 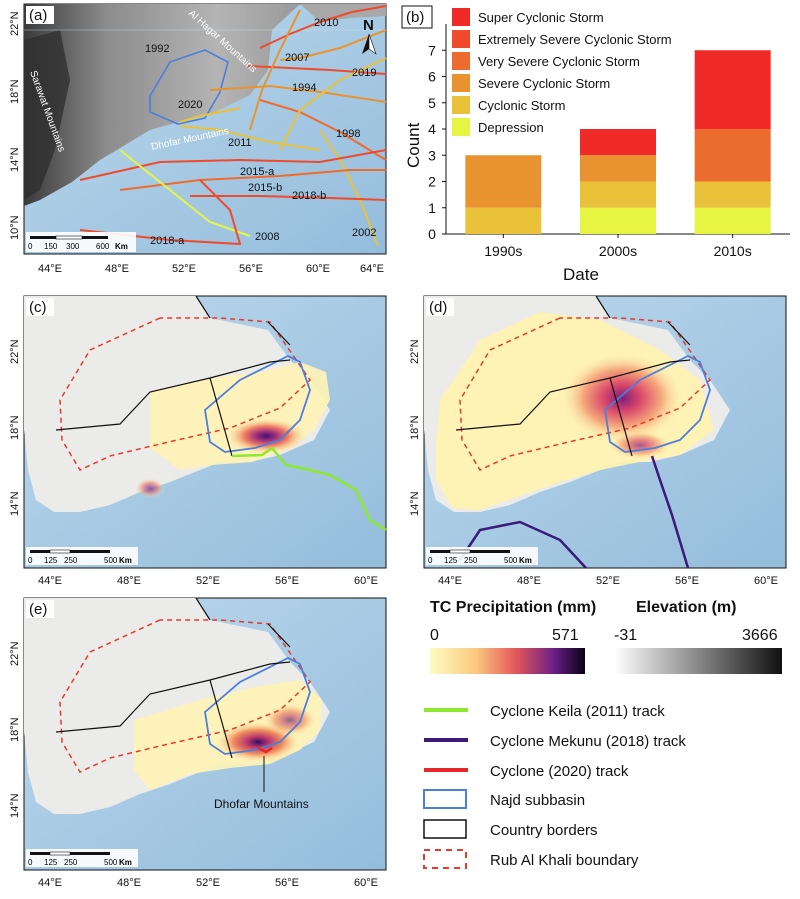 I want to click on legend-label: Depression, so click(x=511, y=127).